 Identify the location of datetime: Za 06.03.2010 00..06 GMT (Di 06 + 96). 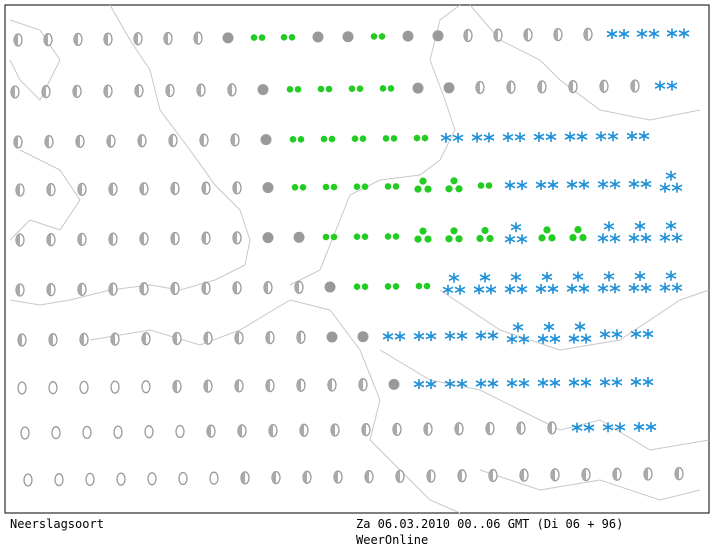
(490, 524).